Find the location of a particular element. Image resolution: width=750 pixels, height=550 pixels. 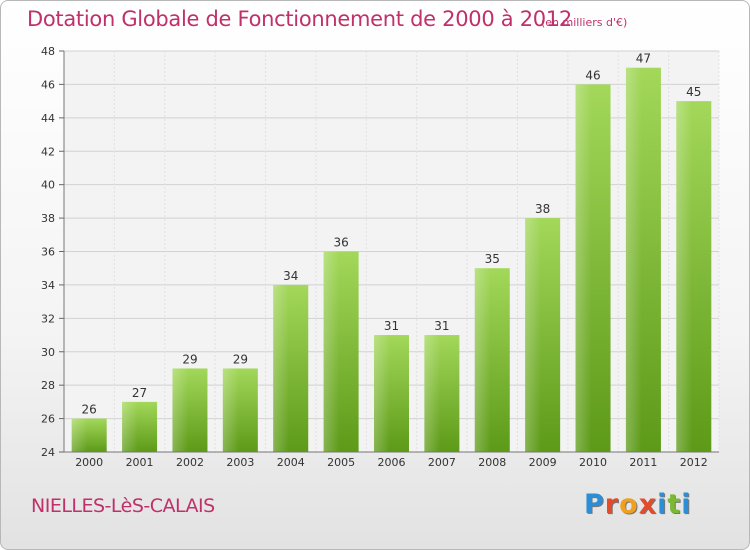

x-tick-label: 2004 is located at coordinates (291, 462).